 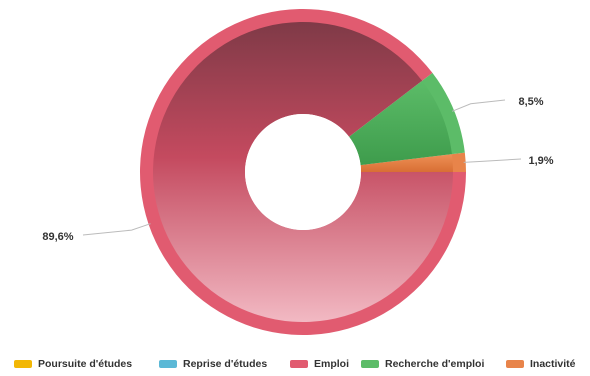 I want to click on legend-label: Reprise d'études, so click(x=225, y=364).